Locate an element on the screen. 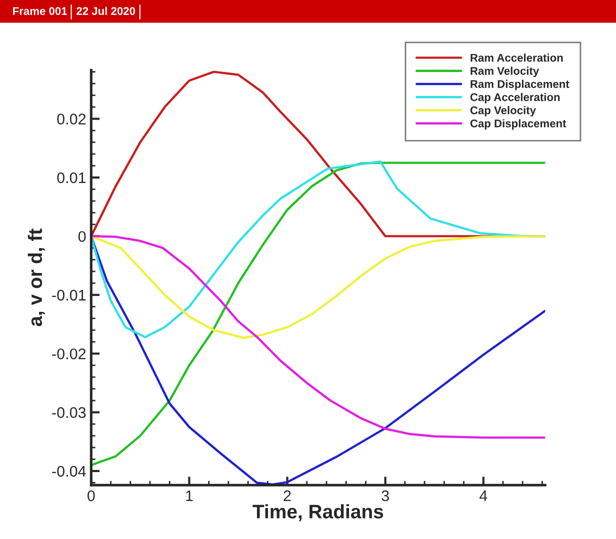  y-tick-label: -0.01 is located at coordinates (69, 295).